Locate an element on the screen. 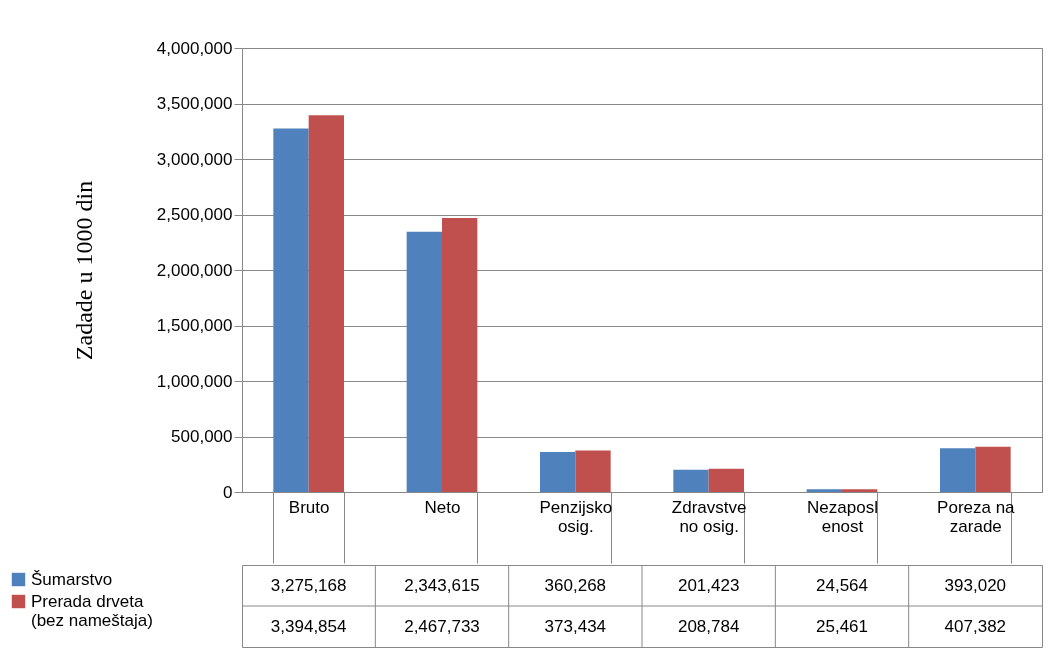 The height and width of the screenshot is (664, 1053). data-label: 24,564 is located at coordinates (842, 585).